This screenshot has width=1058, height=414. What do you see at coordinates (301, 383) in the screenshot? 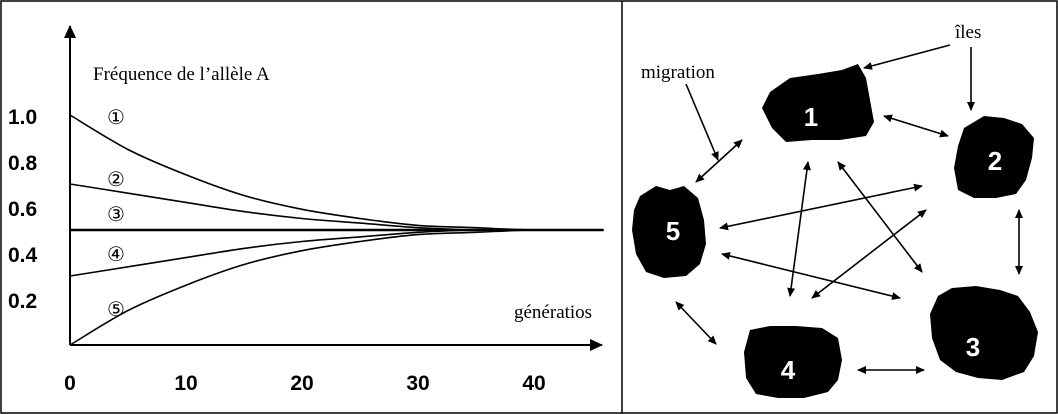
I see `x-tick-20: 20` at bounding box center [301, 383].